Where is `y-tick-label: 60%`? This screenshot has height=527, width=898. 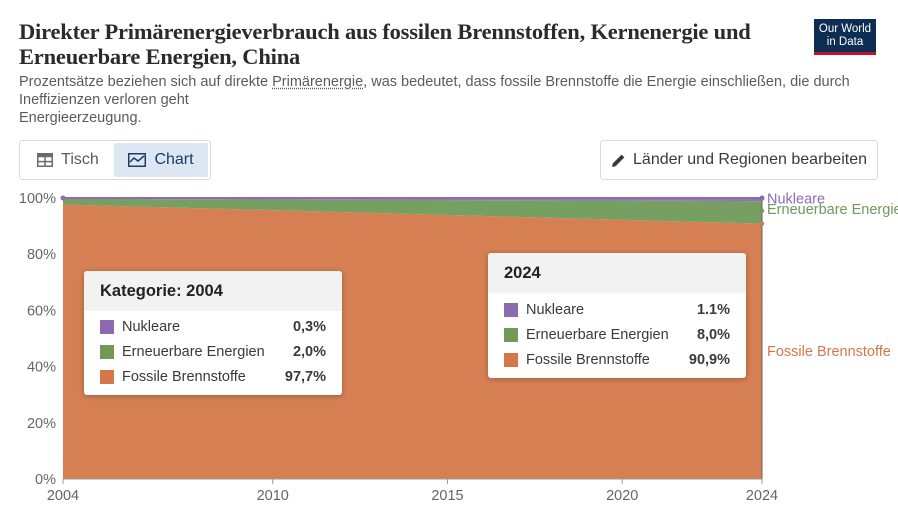 y-tick-label: 60% is located at coordinates (41, 311).